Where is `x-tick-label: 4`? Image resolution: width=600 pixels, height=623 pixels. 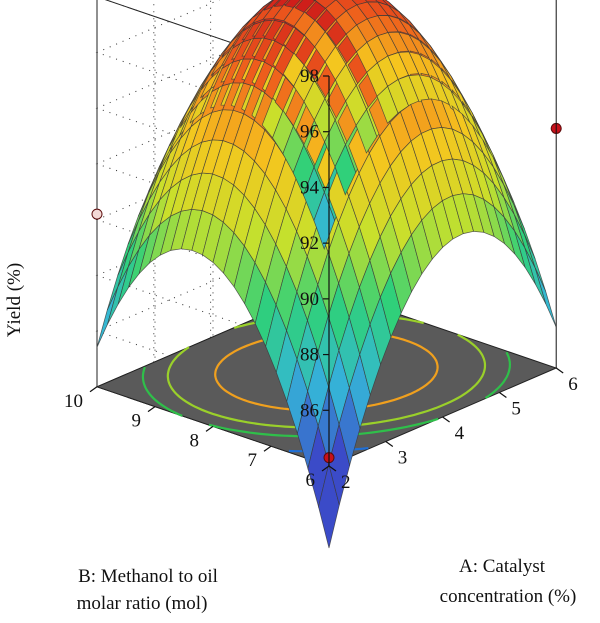 x-tick-label: 4 is located at coordinates (460, 433).